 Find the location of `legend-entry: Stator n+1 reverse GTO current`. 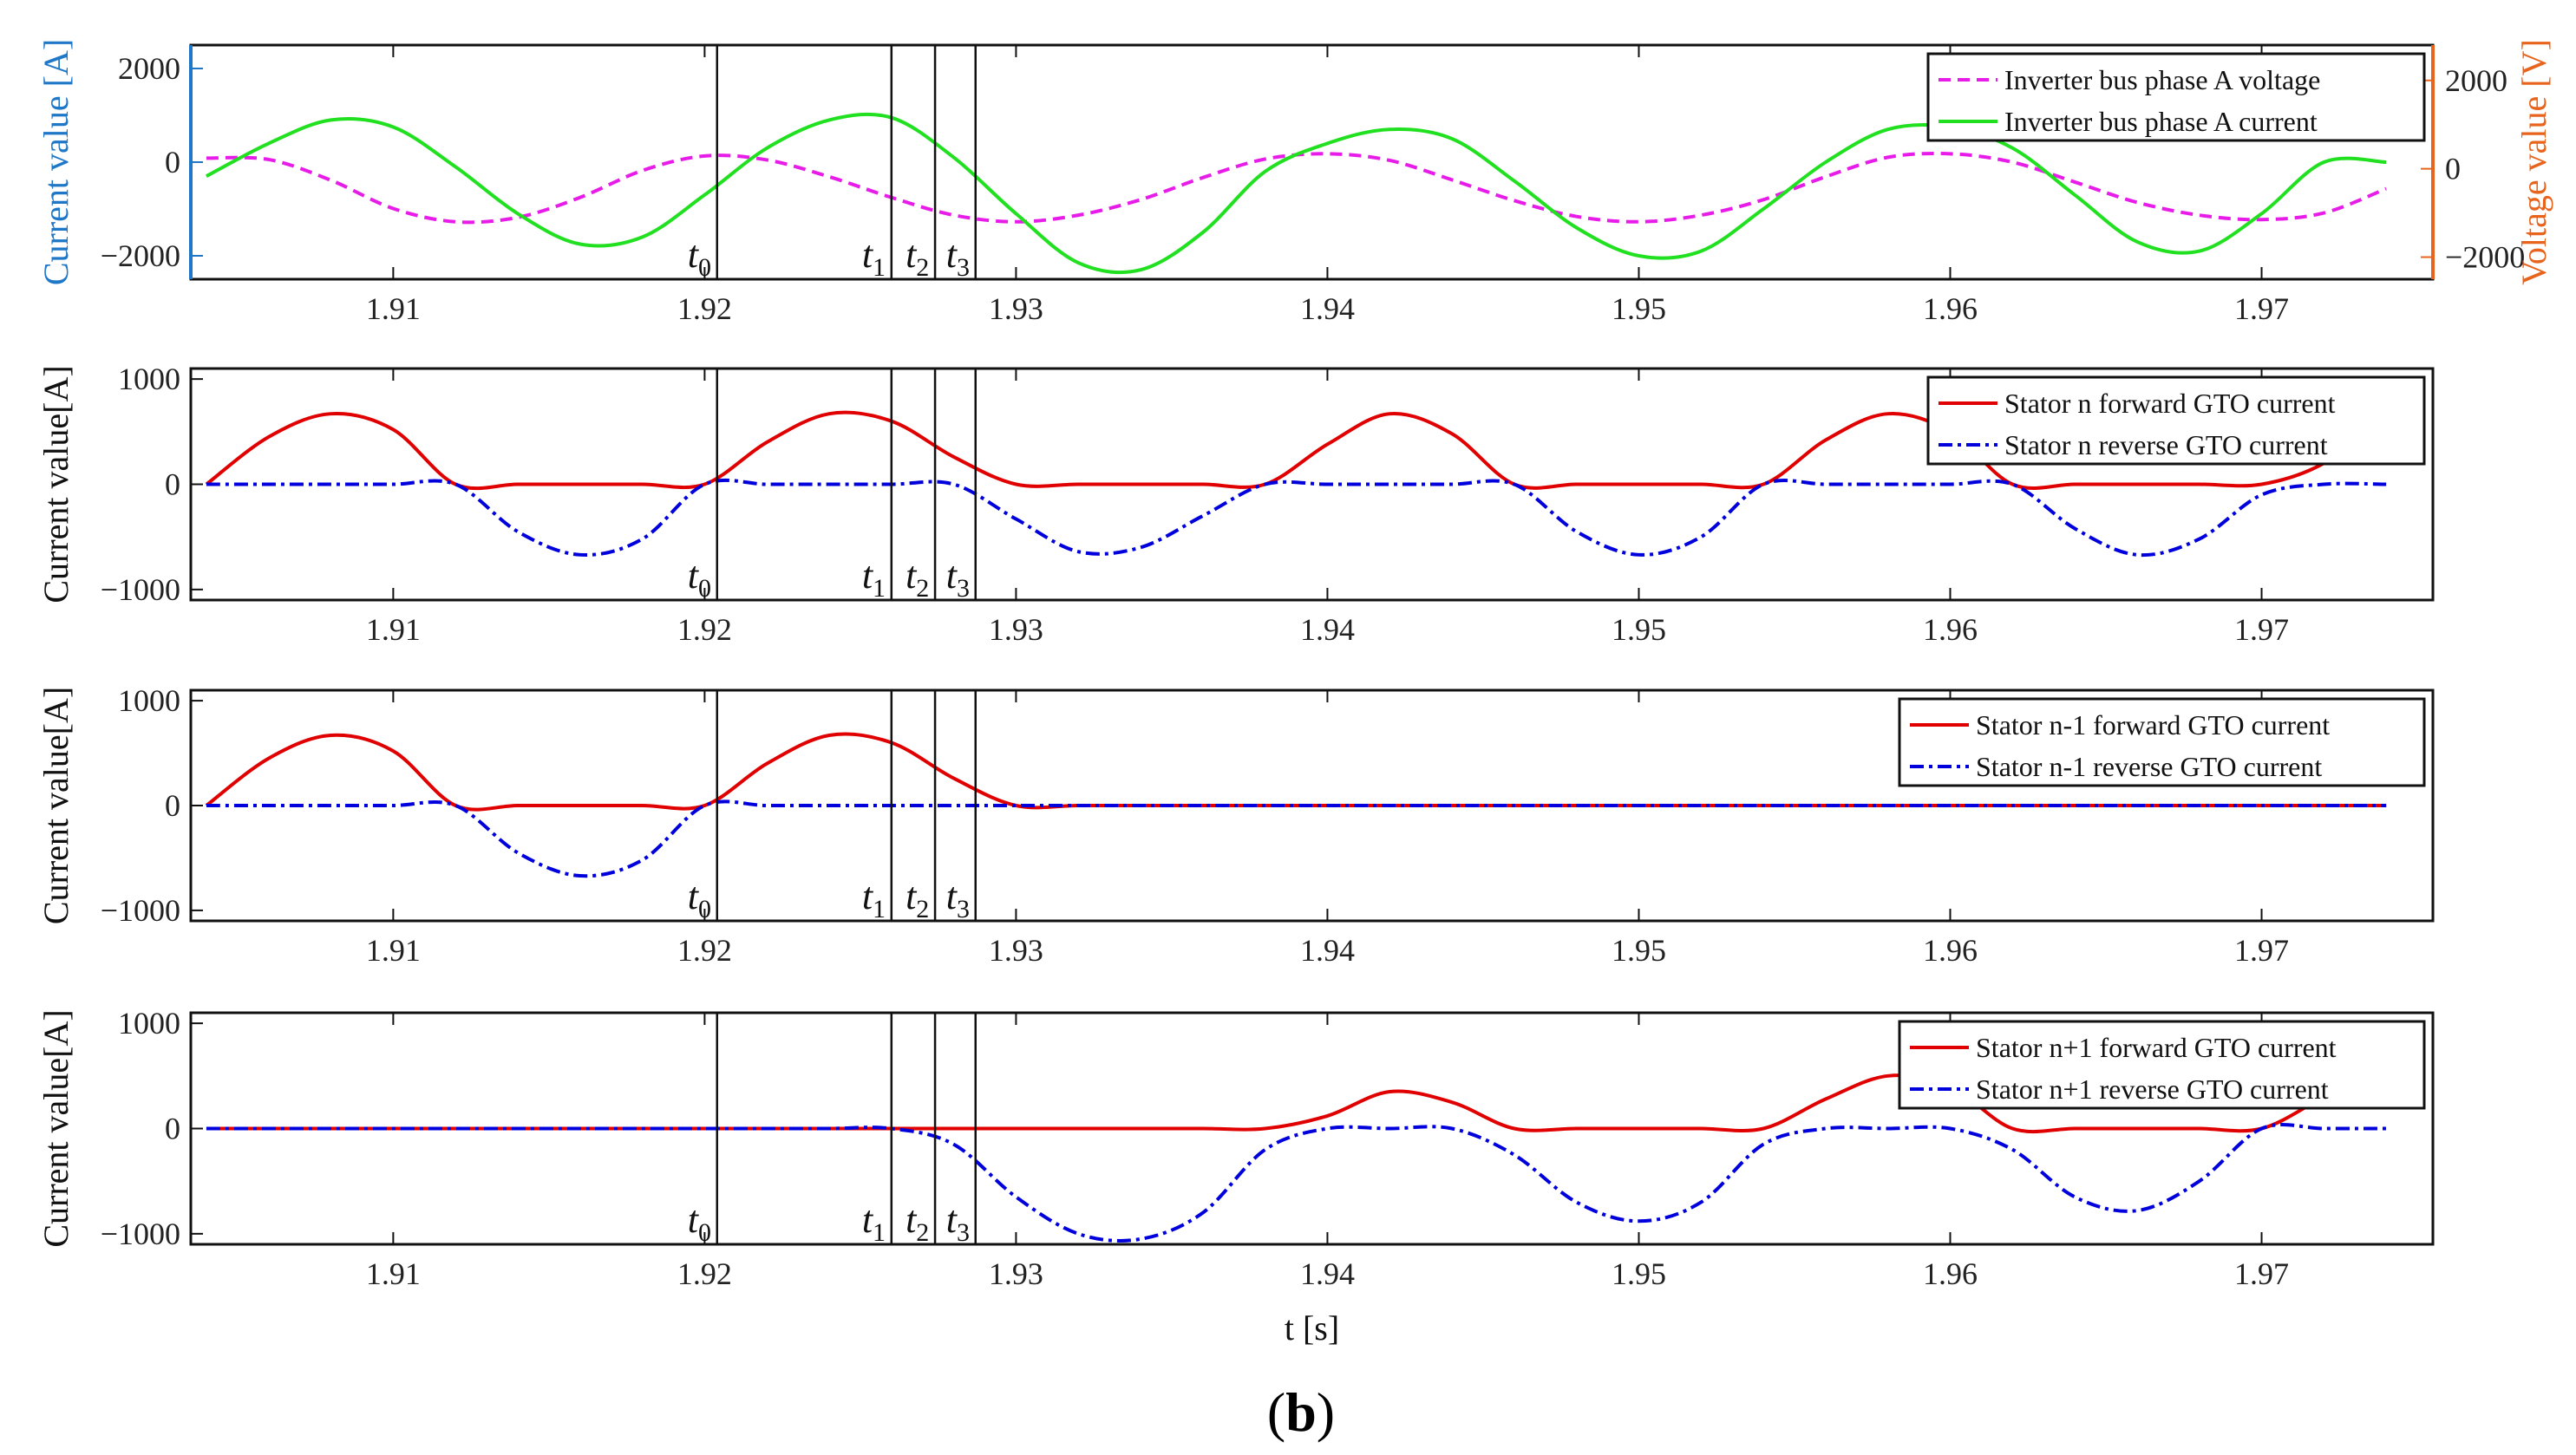

legend-entry: Stator n+1 reverse GTO current is located at coordinates (2152, 1089).